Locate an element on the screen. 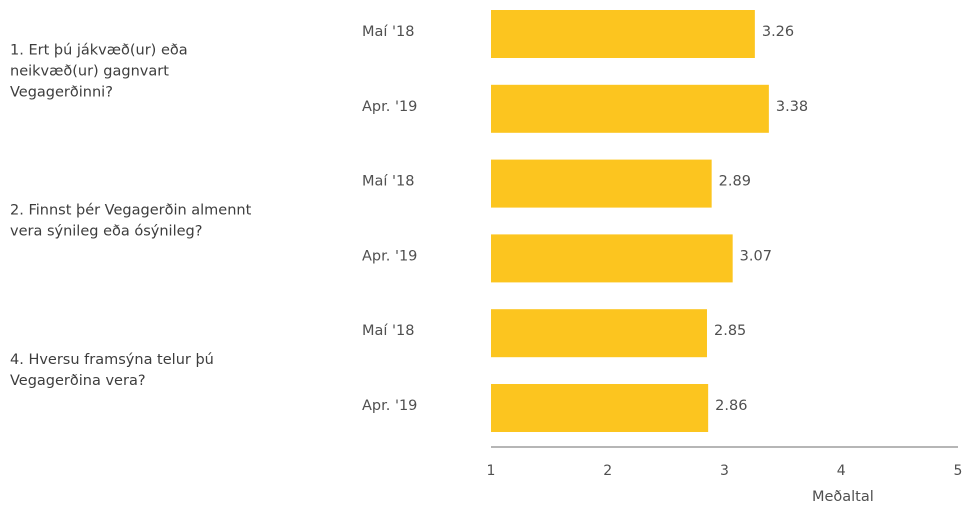 Image resolution: width=966 pixels, height=515 pixels. data-label: 2.86 is located at coordinates (731, 406).